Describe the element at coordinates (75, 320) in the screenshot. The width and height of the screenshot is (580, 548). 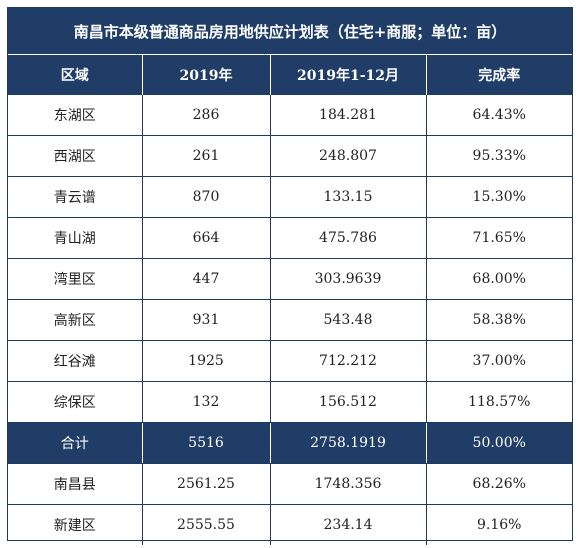
I see `cell-district: 高新区` at that location.